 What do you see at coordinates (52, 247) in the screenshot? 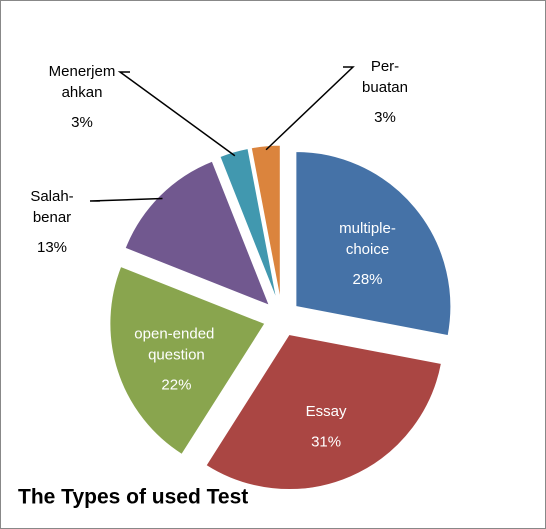
I see `slice-value-label: 13%` at bounding box center [52, 247].